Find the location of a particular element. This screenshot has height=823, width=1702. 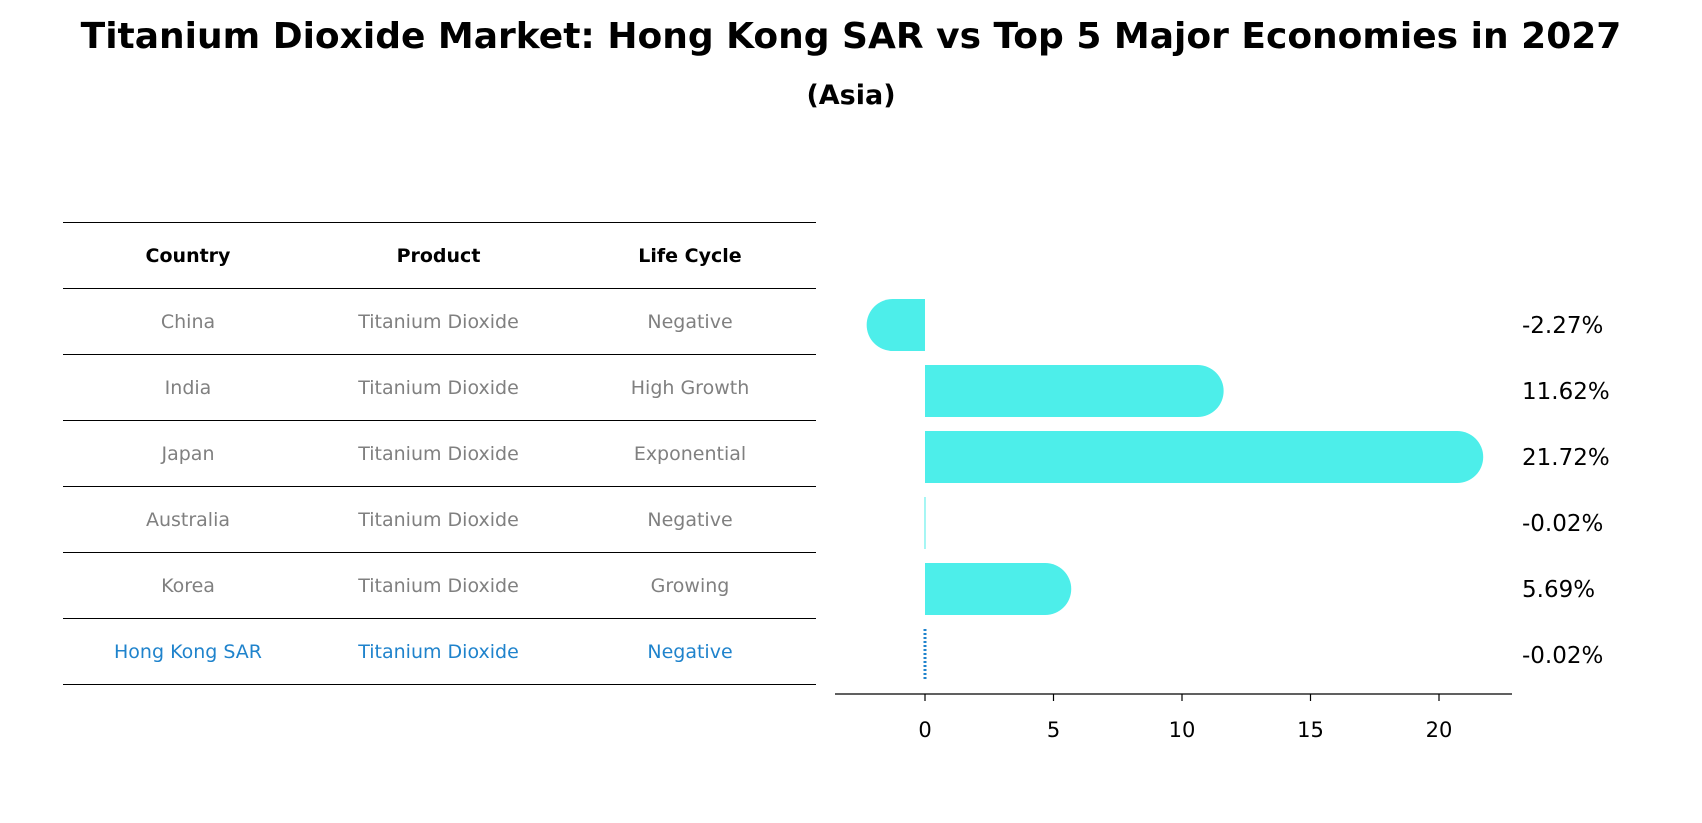

table-header-row: Country Product Life Cycle is located at coordinates (439, 255).